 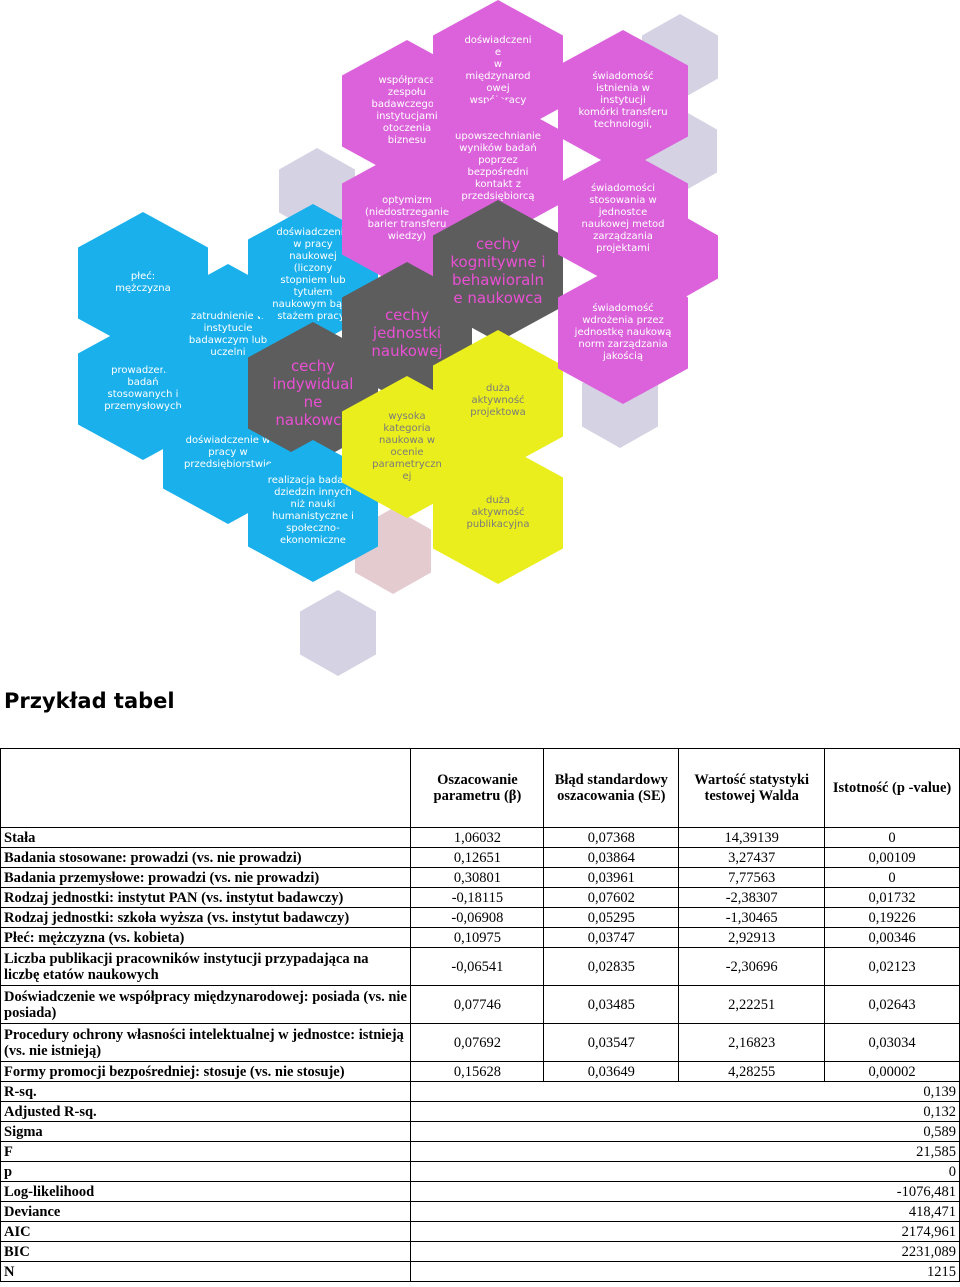 I want to click on stat-row: R-sq. 0,139, so click(x=480, y=1091).